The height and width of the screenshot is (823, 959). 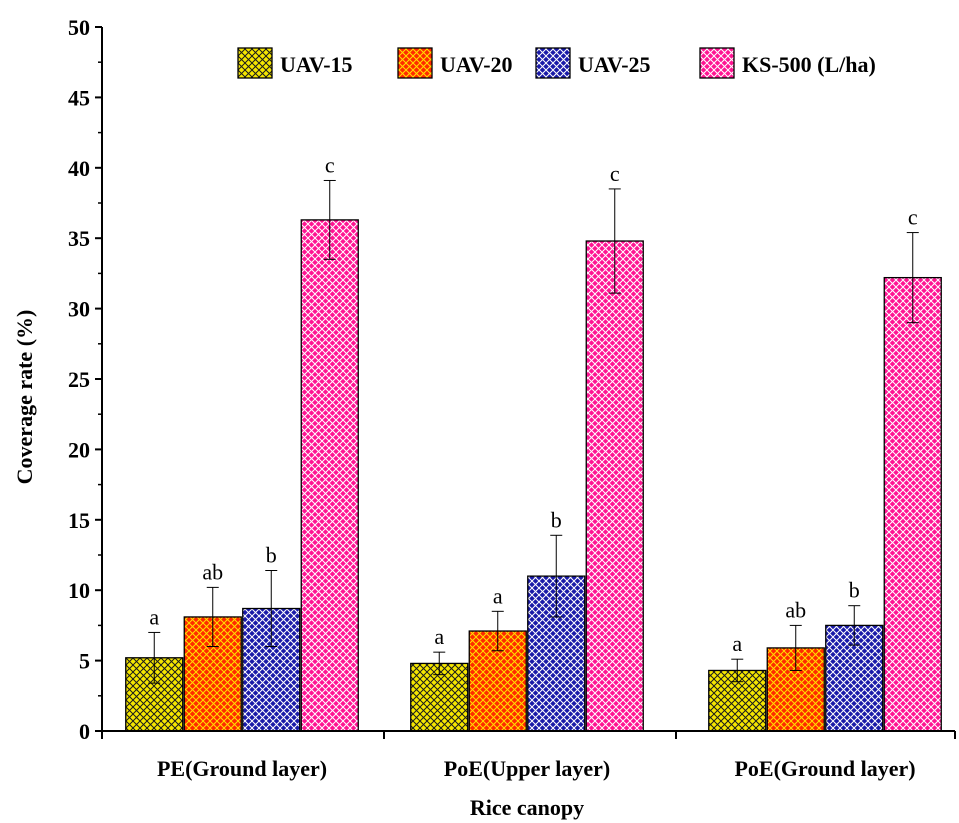 What do you see at coordinates (79, 590) in the screenshot?
I see `y-tick-label: 10` at bounding box center [79, 590].